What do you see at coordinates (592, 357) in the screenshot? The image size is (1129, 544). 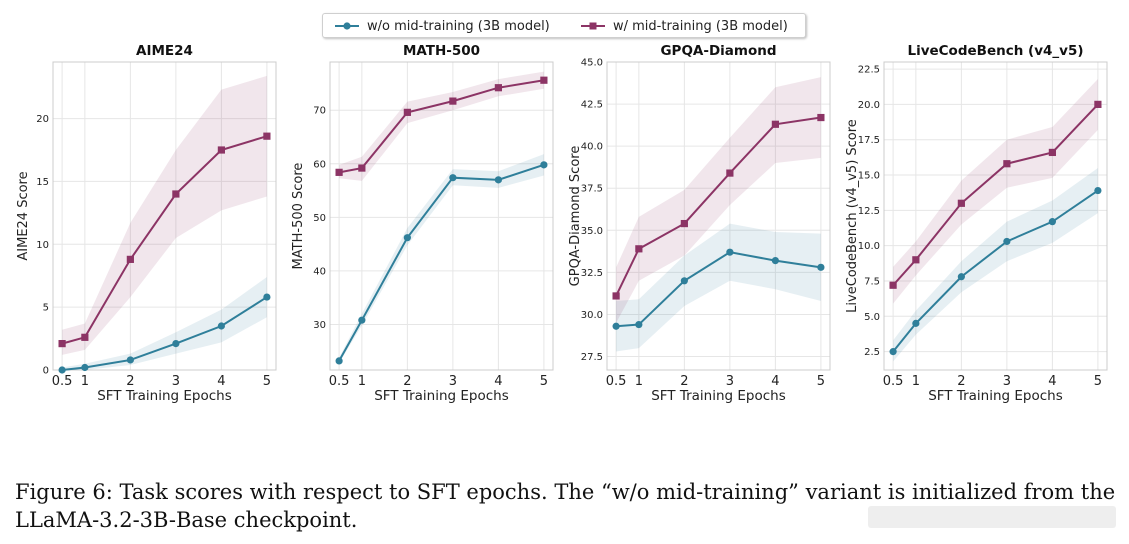 I see `y-tick-label: 27.5` at bounding box center [592, 357].